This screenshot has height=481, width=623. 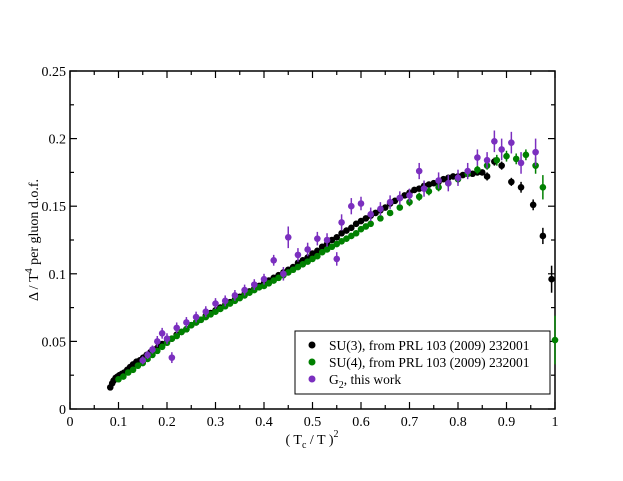 What do you see at coordinates (54, 342) in the screenshot?
I see `y-tick-label: 0.05` at bounding box center [54, 342].